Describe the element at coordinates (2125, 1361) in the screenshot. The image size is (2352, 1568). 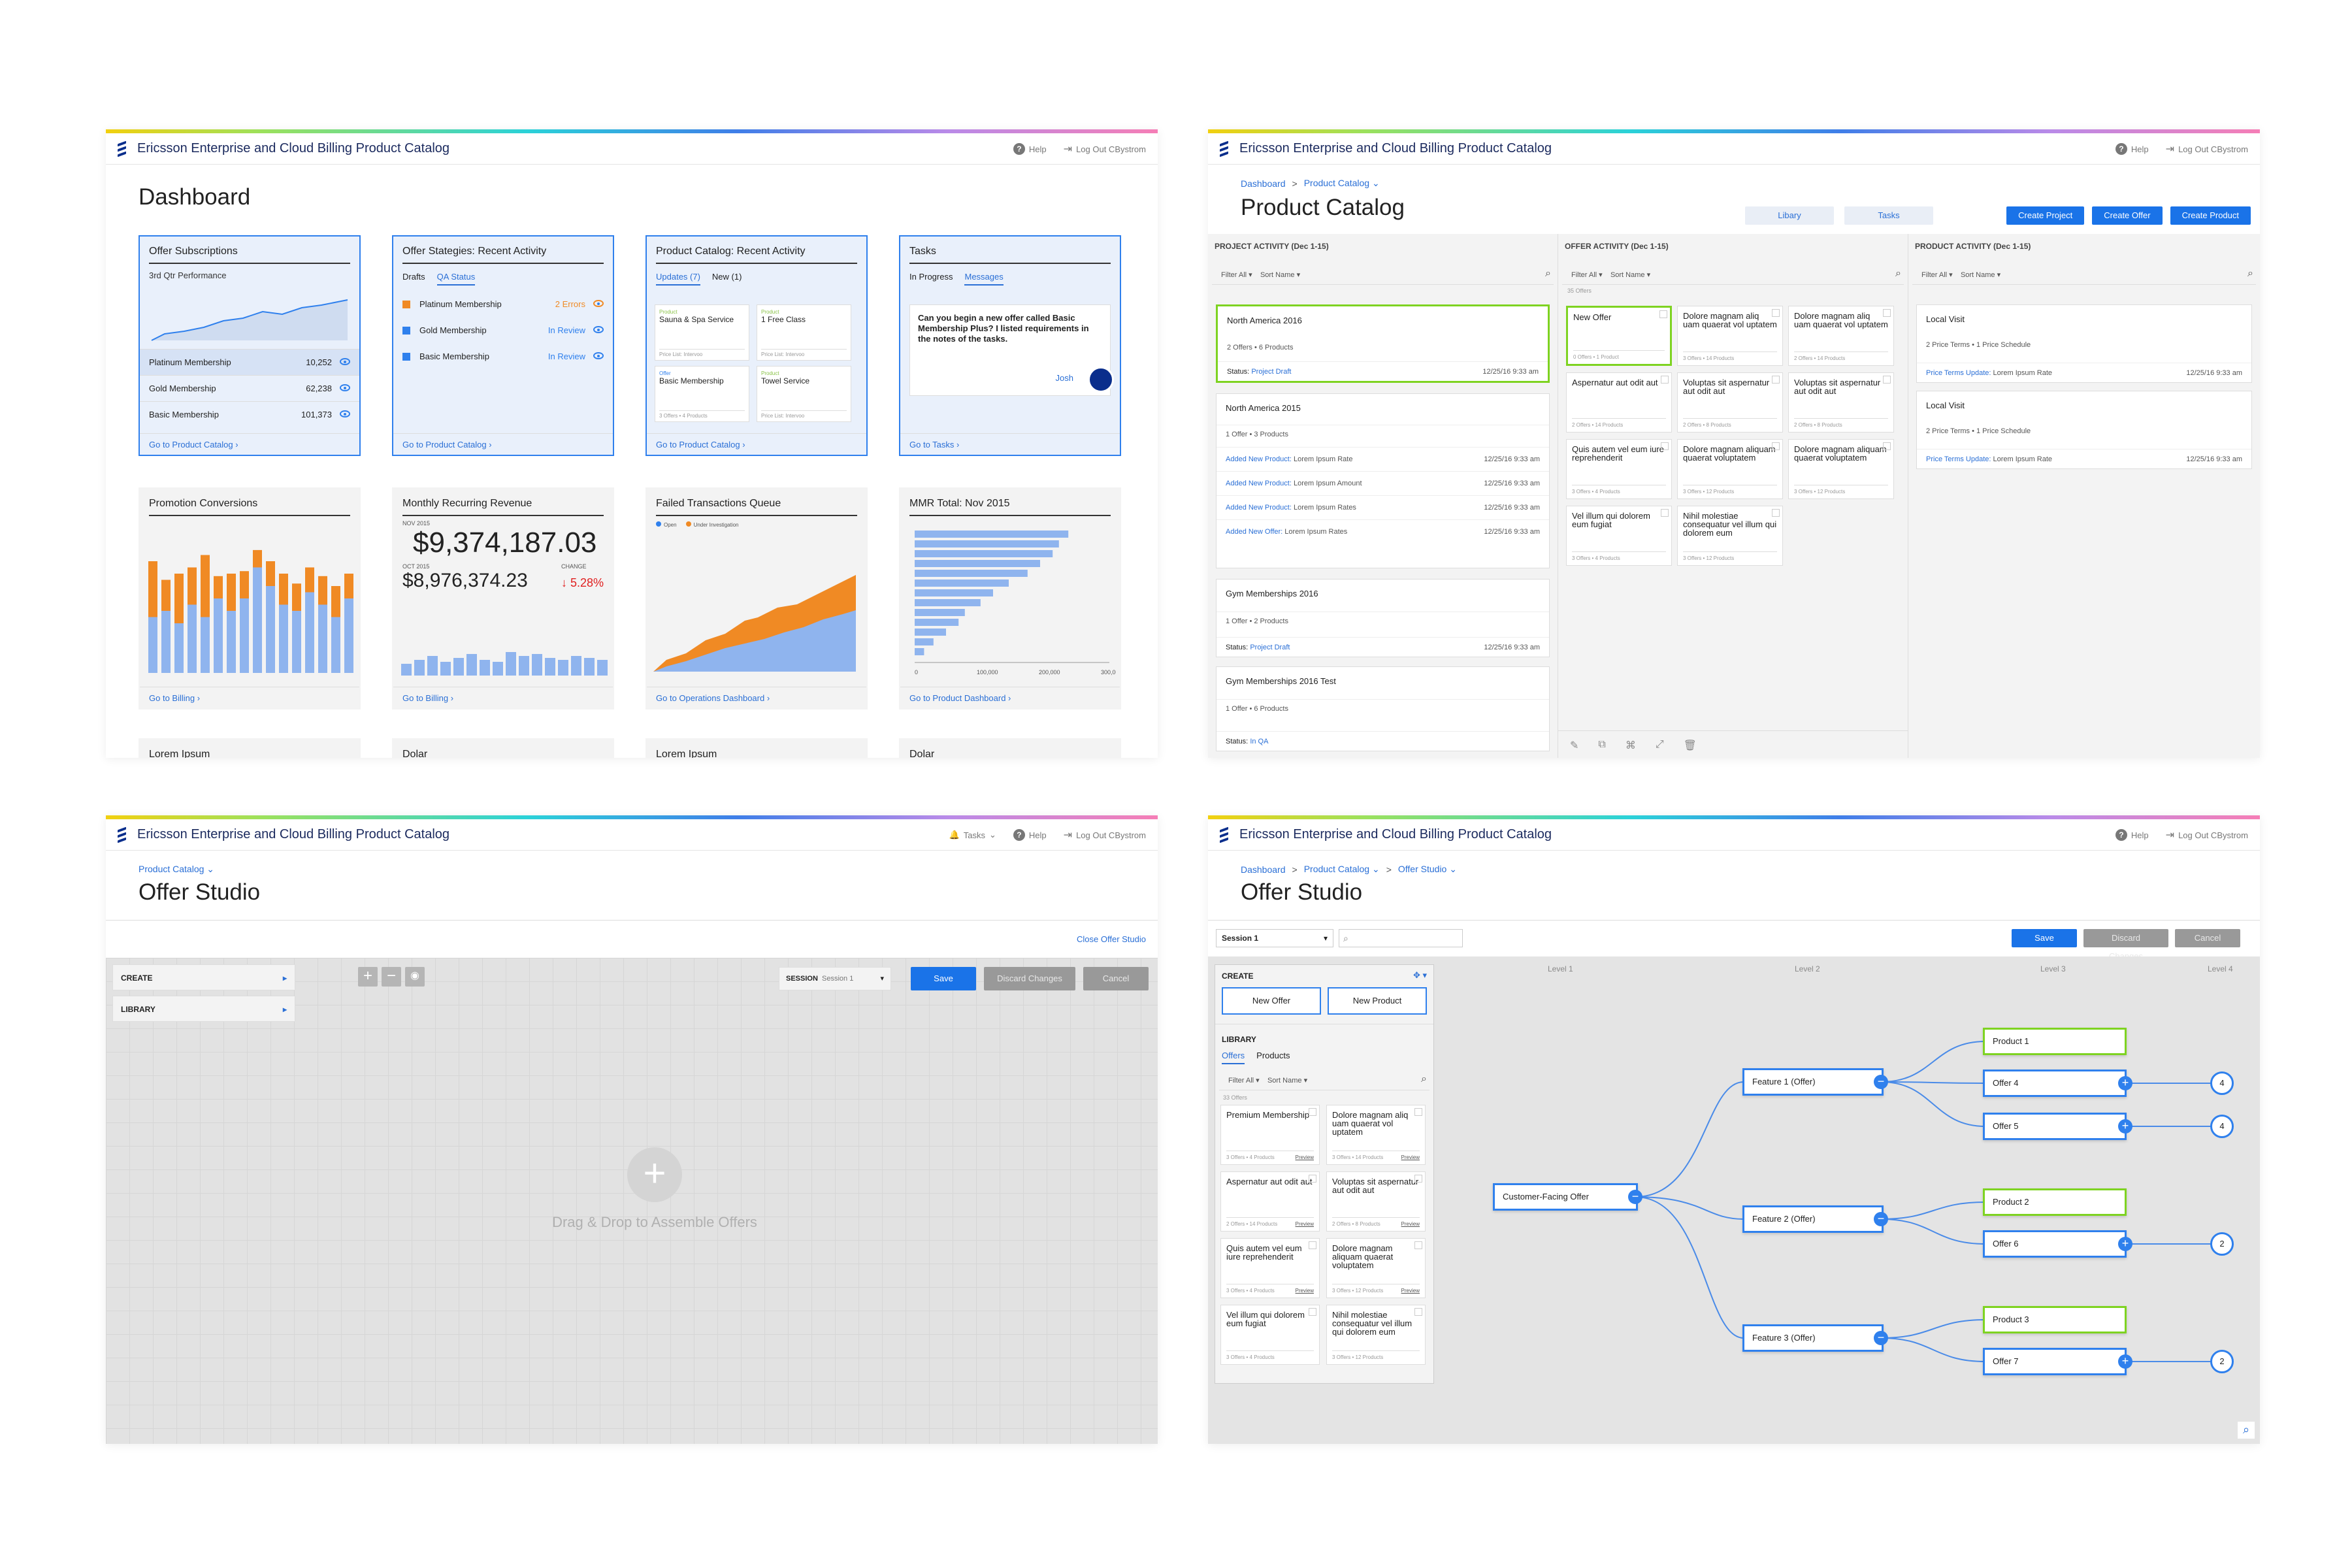
I see `expand-icon: +` at that location.